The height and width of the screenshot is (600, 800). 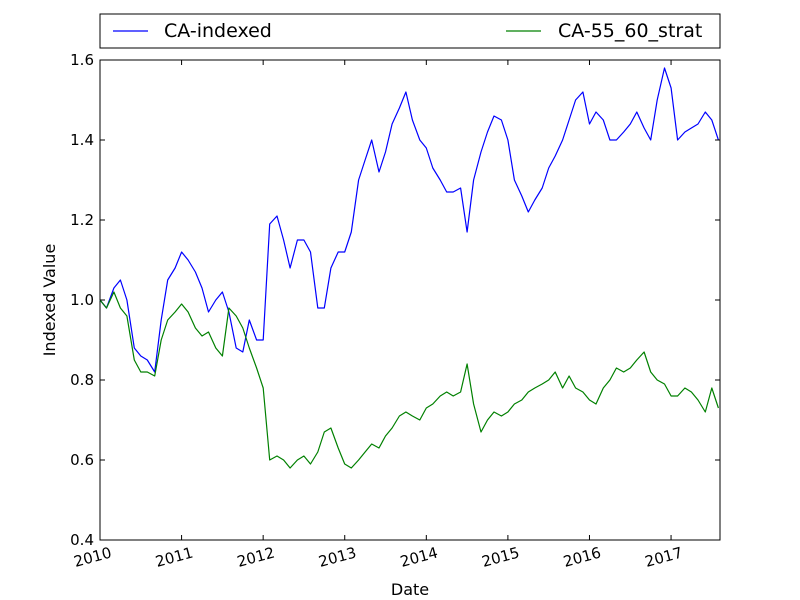 I want to click on legend-label-series-2: CA-55_60_strat, so click(x=630, y=31).